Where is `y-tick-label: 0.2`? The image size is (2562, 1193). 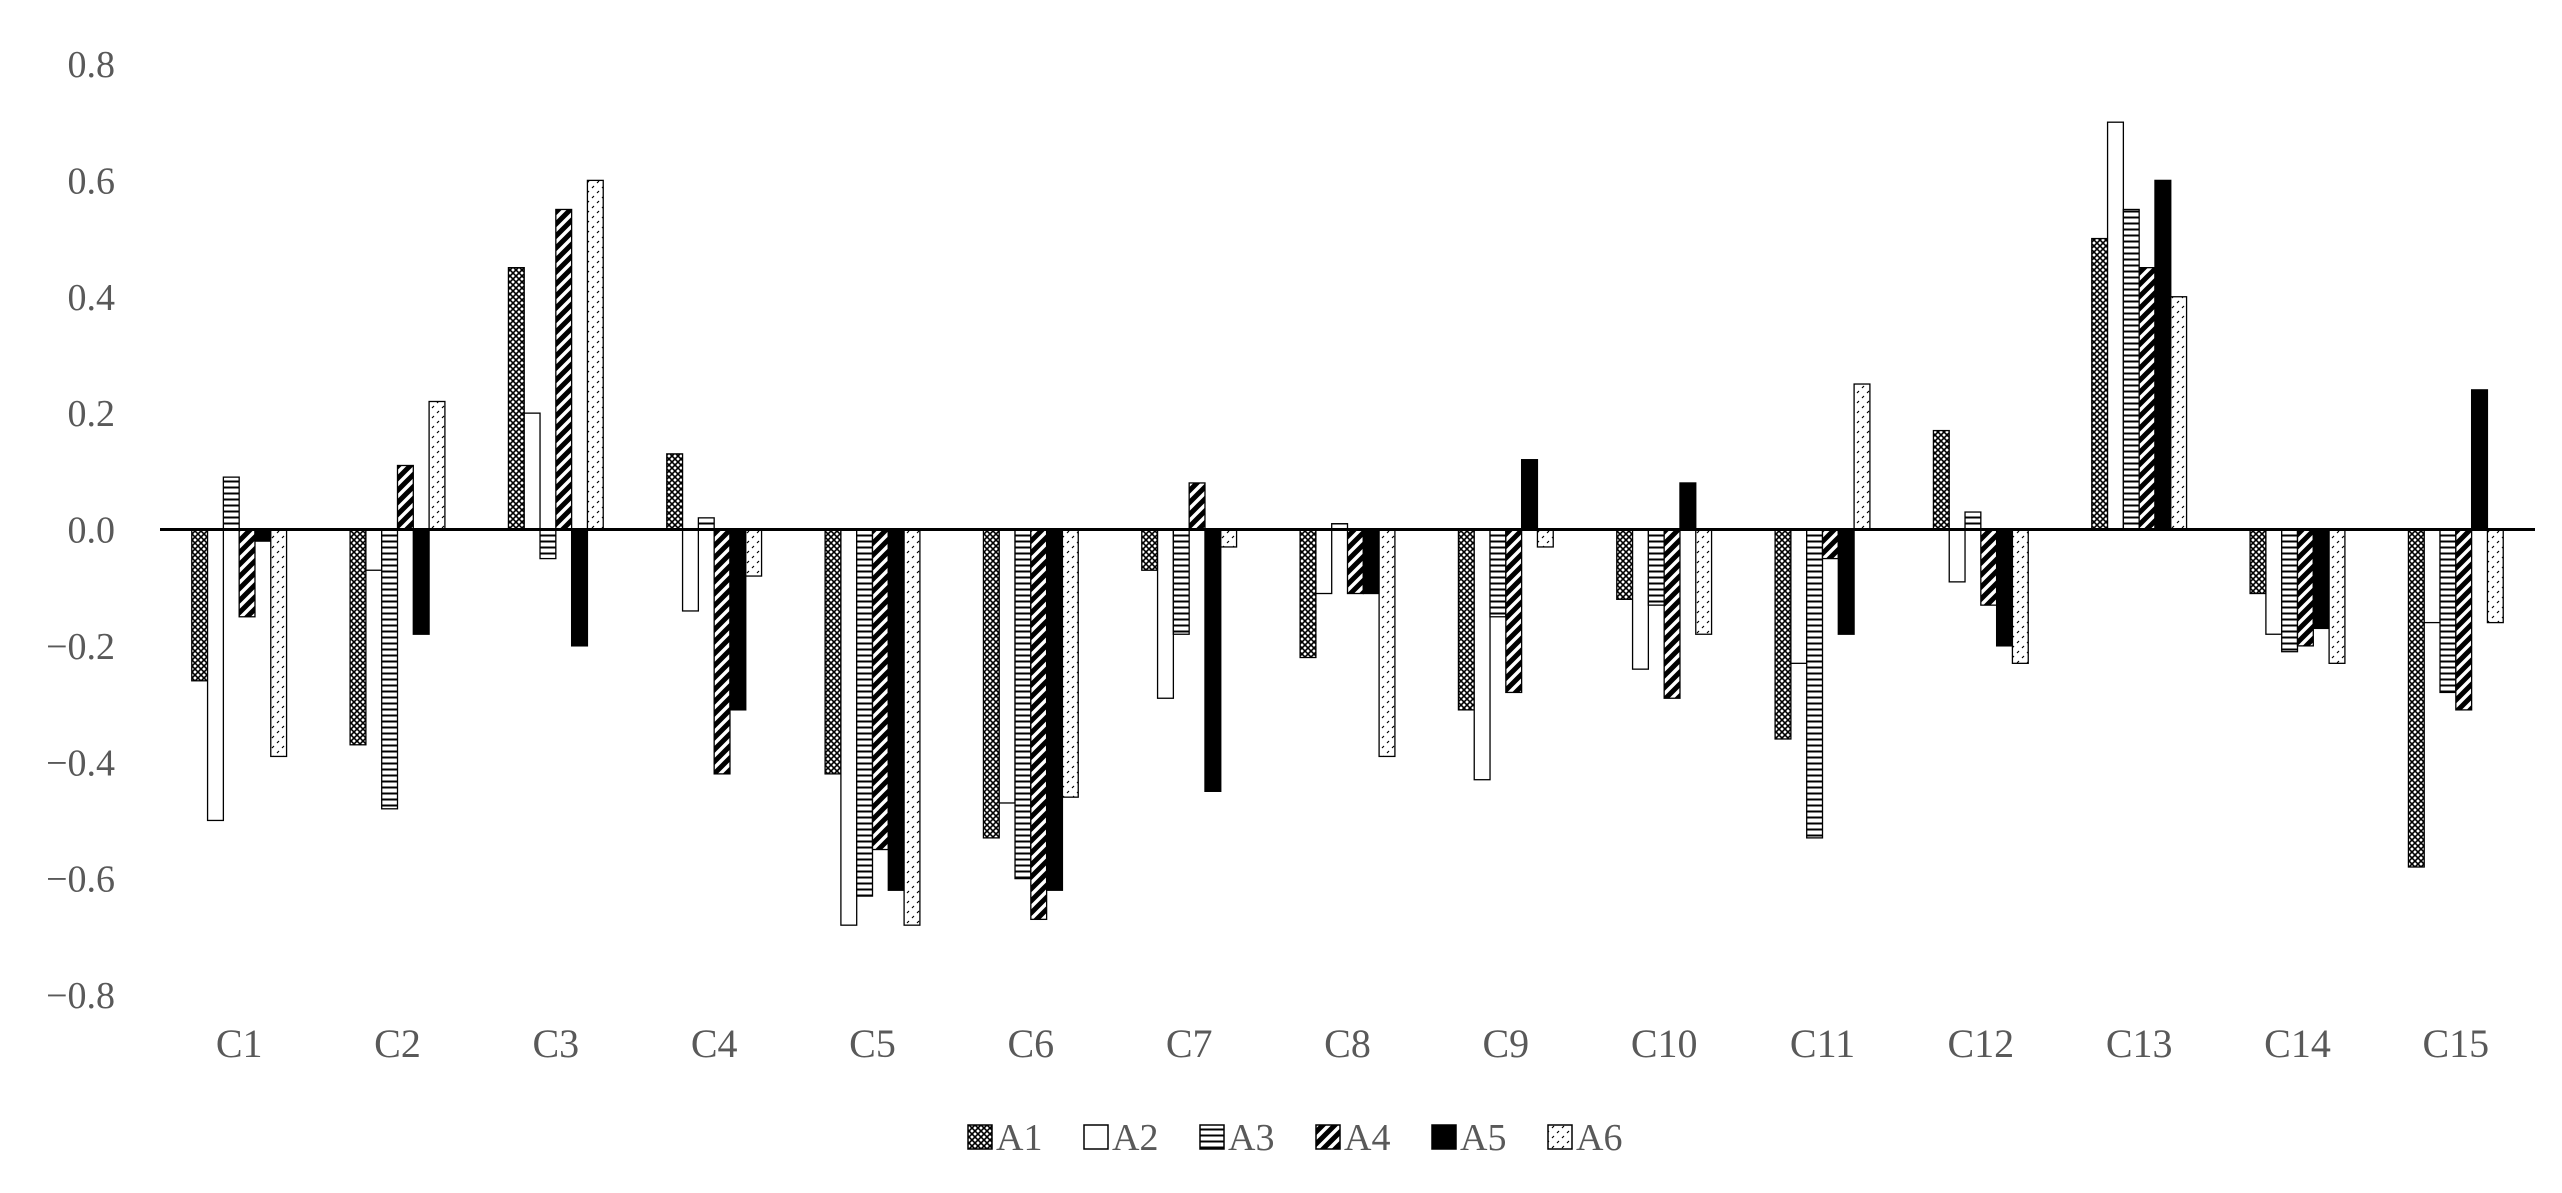 y-tick-label: 0.2 is located at coordinates (92, 414).